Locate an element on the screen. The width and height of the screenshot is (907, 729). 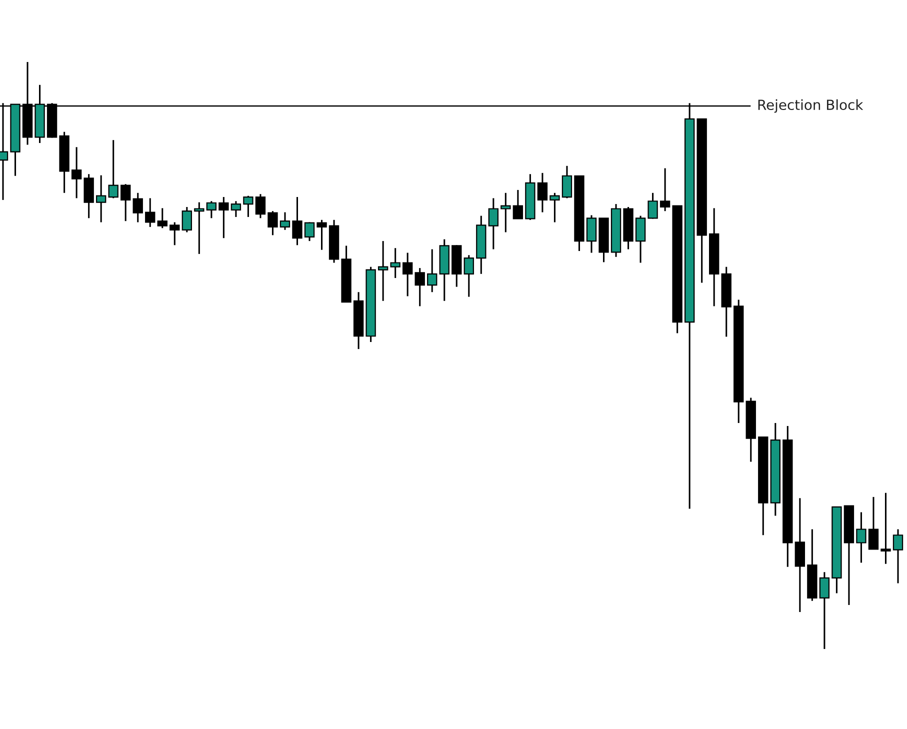
ref-line-label: Rejection Block is located at coordinates (811, 106).